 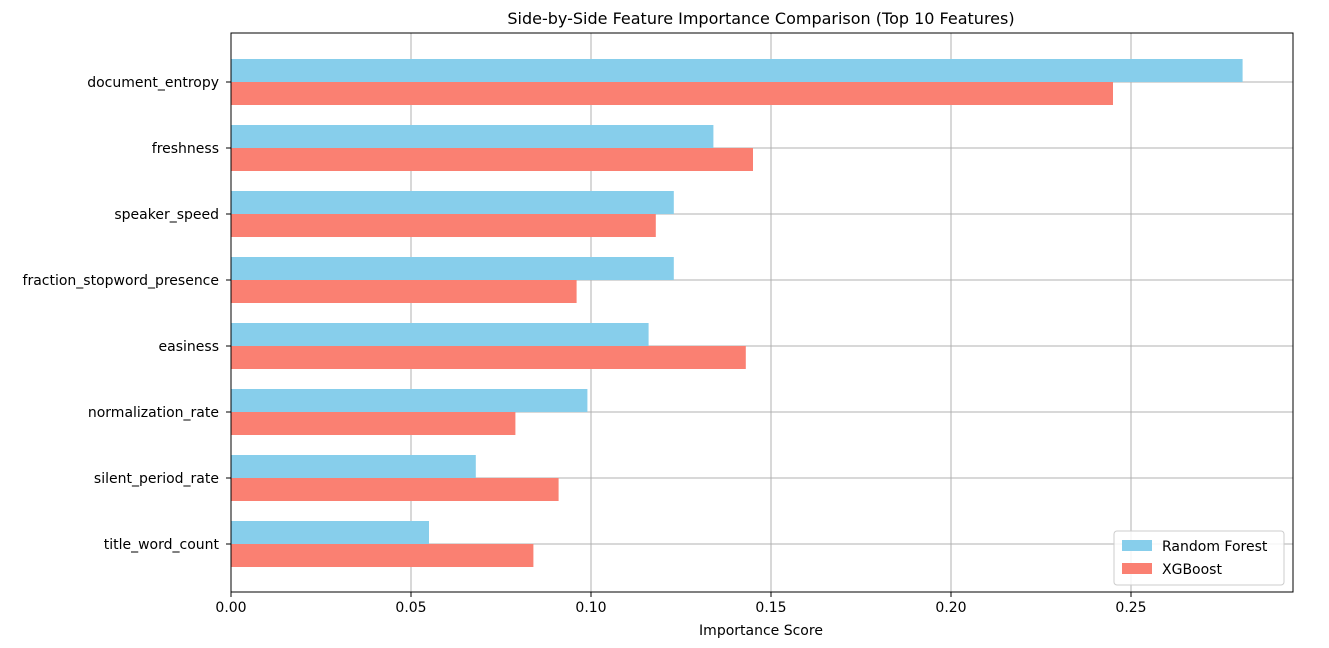 What do you see at coordinates (153, 413) in the screenshot?
I see `category-label: normalization_rate` at bounding box center [153, 413].